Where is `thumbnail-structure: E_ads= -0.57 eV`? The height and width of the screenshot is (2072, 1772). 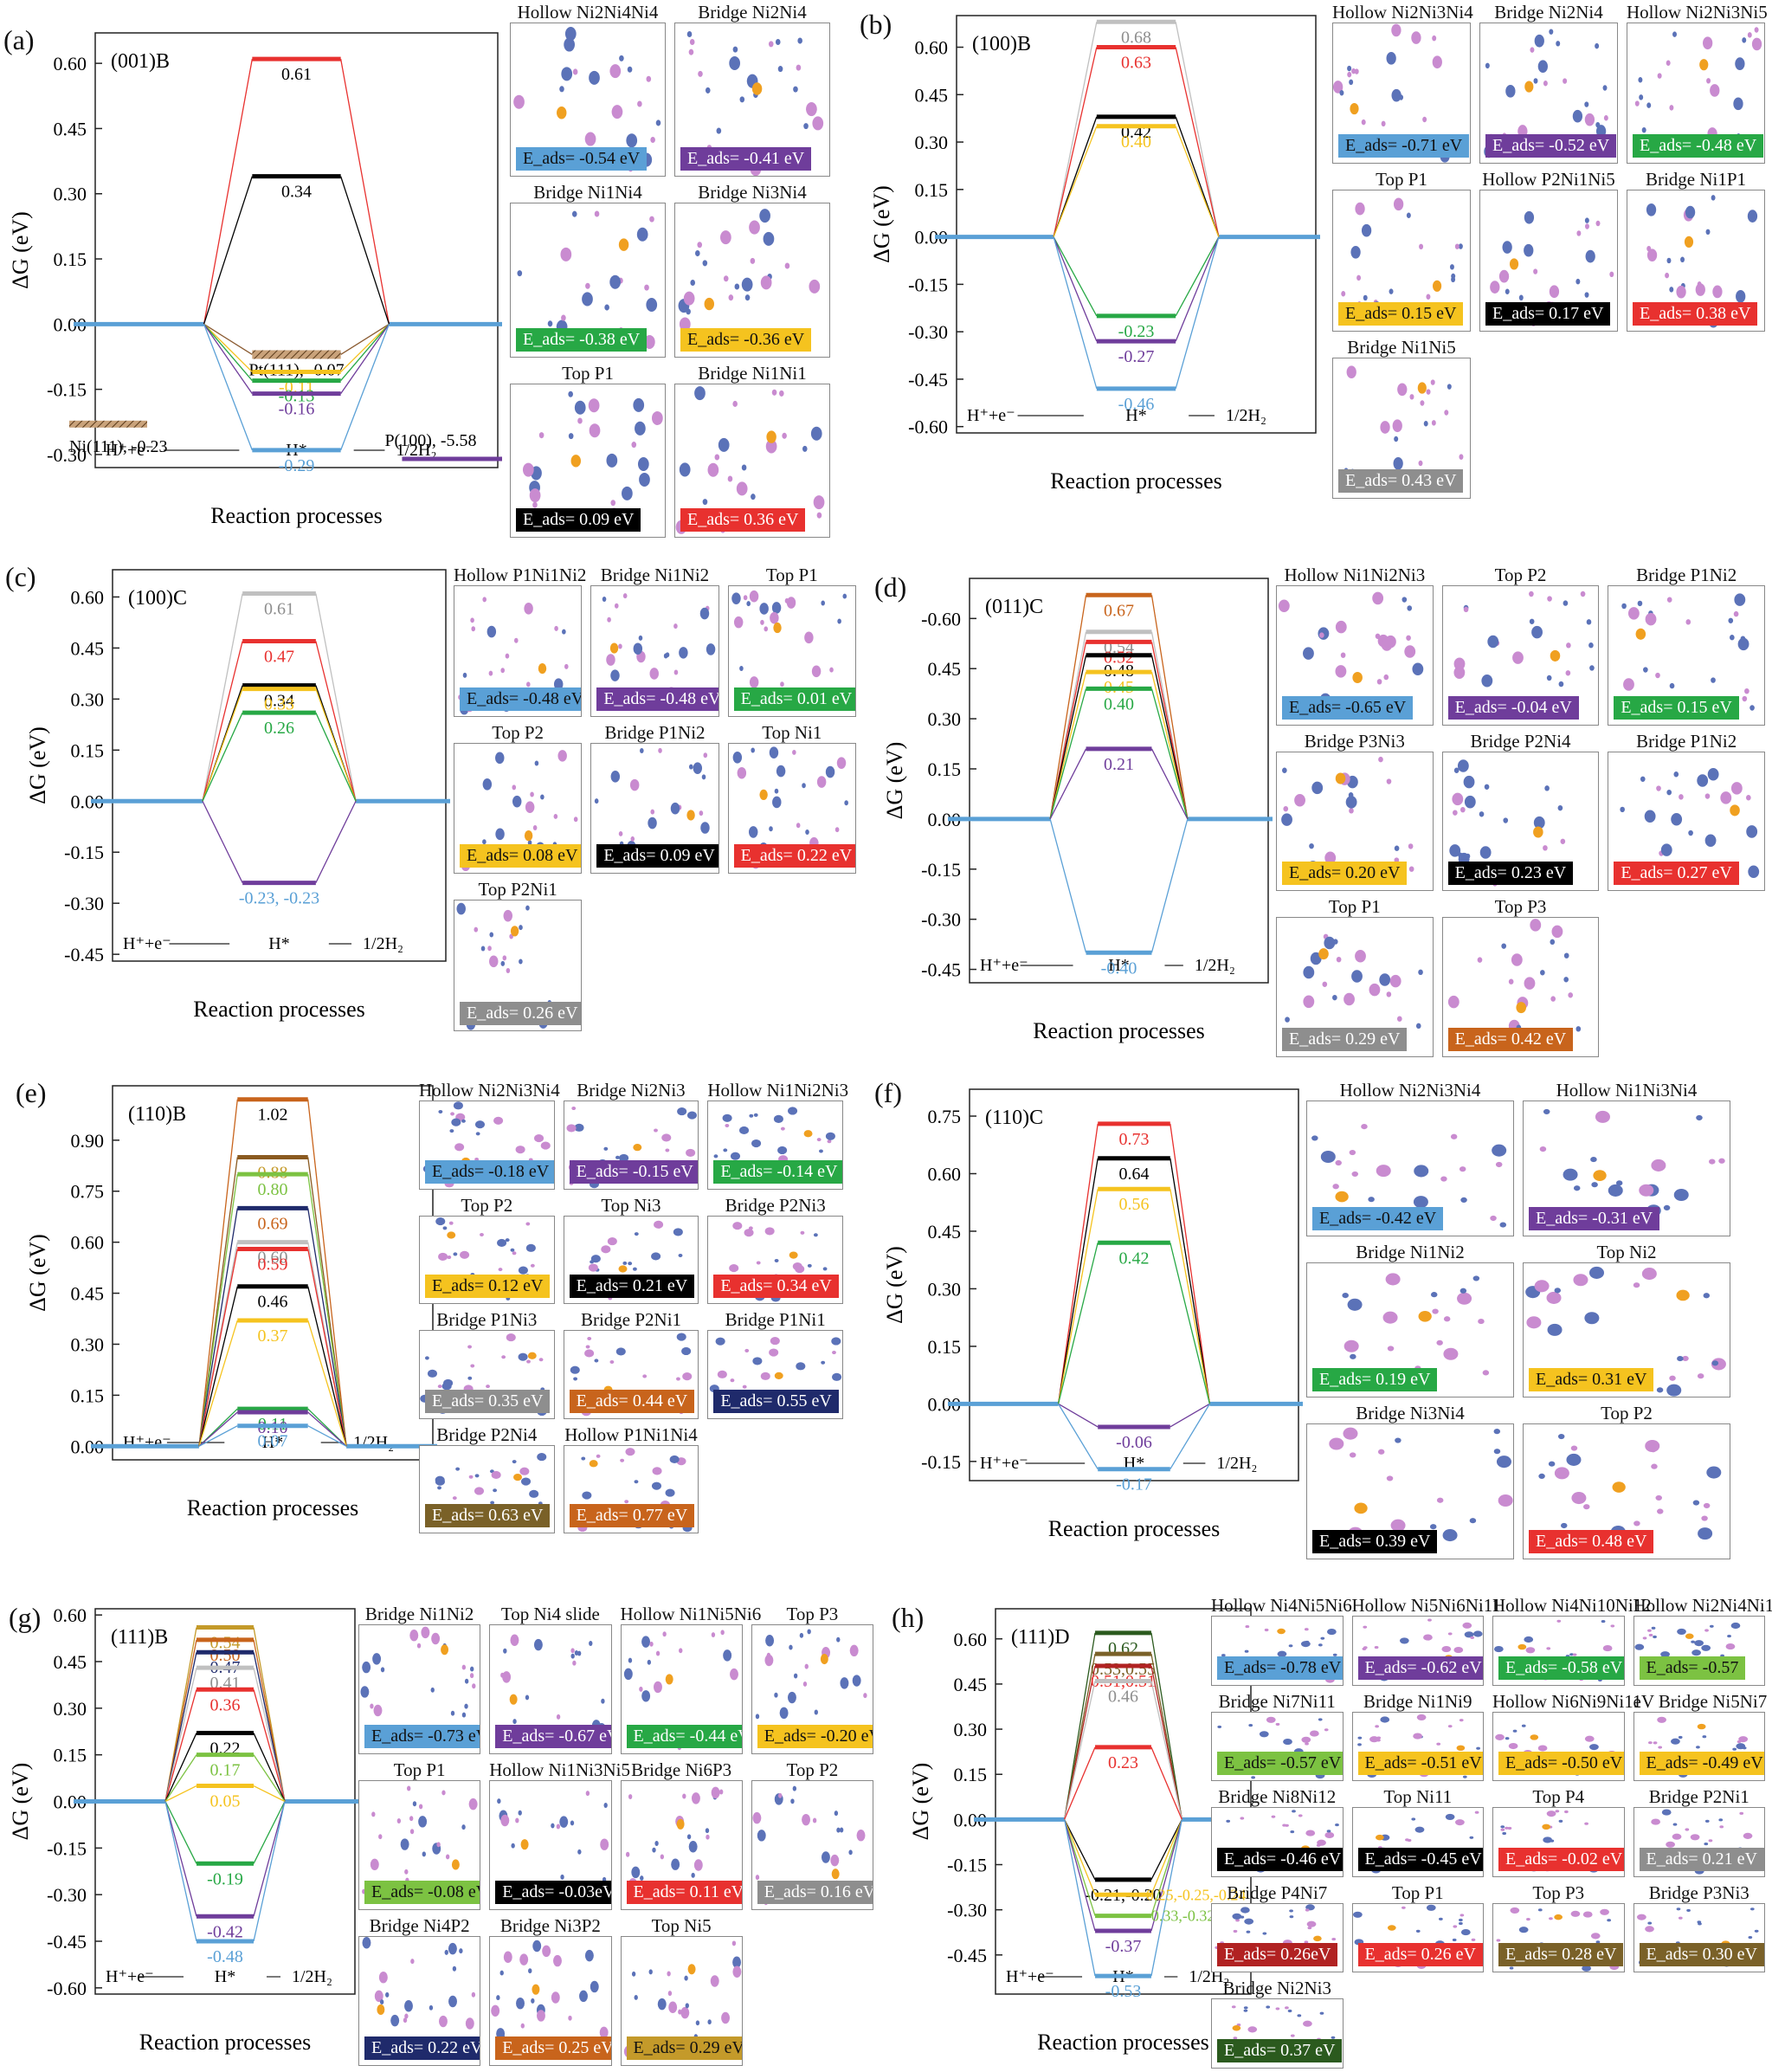
thumbnail-structure: E_ads= -0.57 eV is located at coordinates (1277, 1746).